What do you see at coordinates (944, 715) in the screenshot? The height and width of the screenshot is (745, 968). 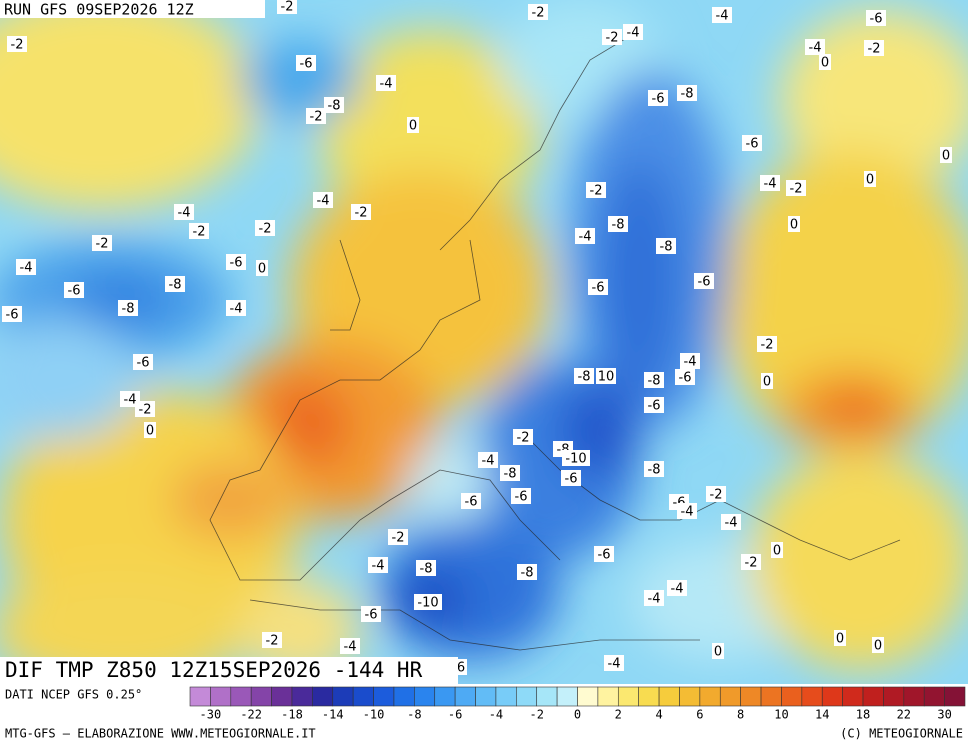 I see `colorbar-tick-label: 30` at bounding box center [944, 715].